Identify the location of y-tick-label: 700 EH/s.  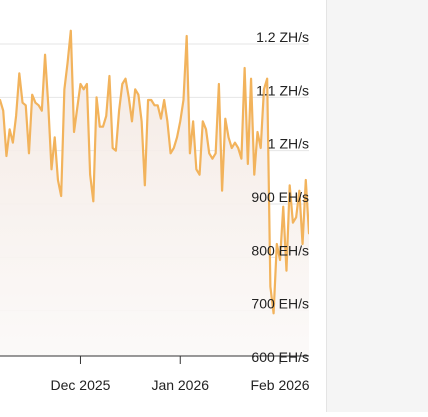
(280, 304).